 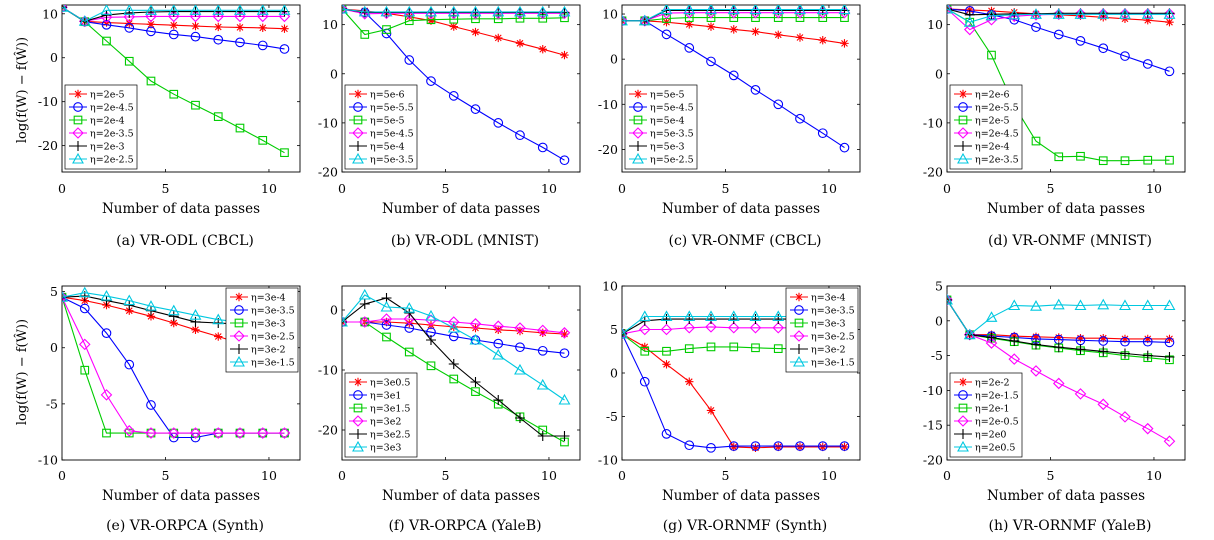 What do you see at coordinates (390, 408) in the screenshot?
I see `legend-entry: η=3e1.5` at bounding box center [390, 408].